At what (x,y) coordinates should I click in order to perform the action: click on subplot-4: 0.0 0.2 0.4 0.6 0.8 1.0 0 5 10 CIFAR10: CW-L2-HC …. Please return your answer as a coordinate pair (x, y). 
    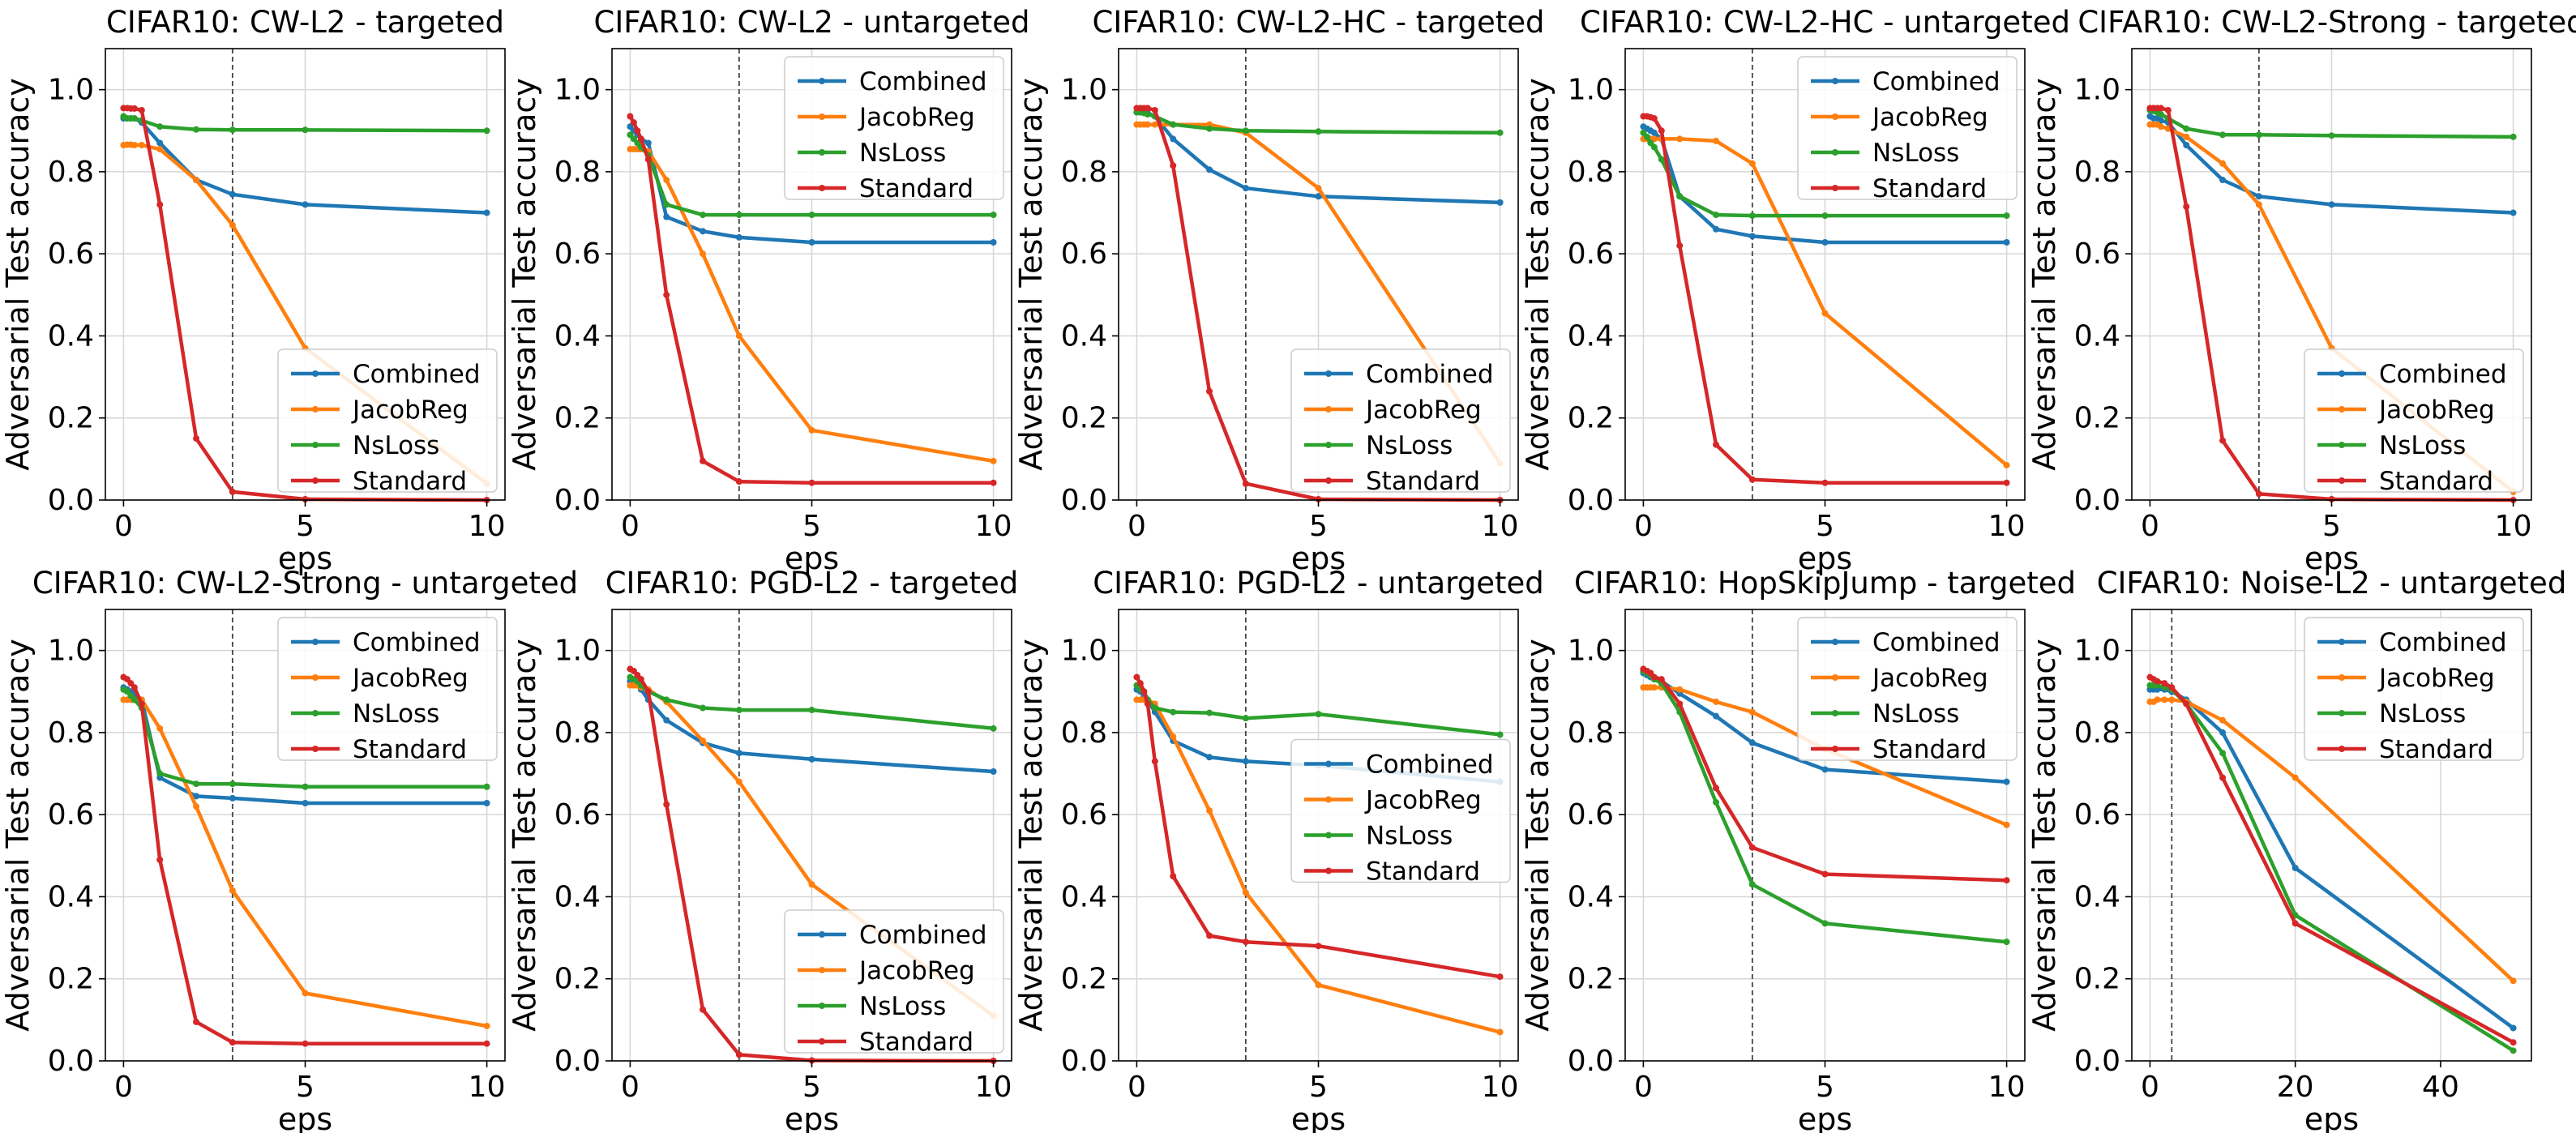
    Looking at the image, I should click on (1795, 290).